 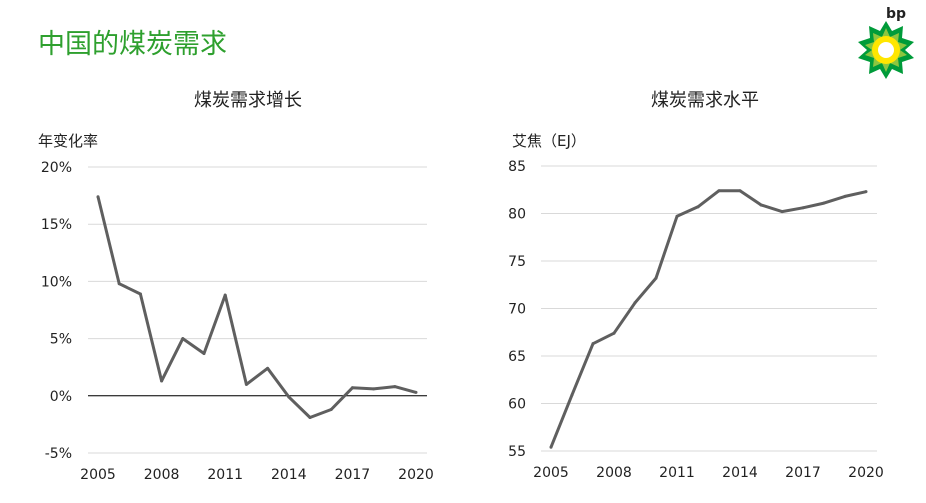 What do you see at coordinates (517, 215) in the screenshot?
I see `right-chart-y-tick-label: 80` at bounding box center [517, 215].